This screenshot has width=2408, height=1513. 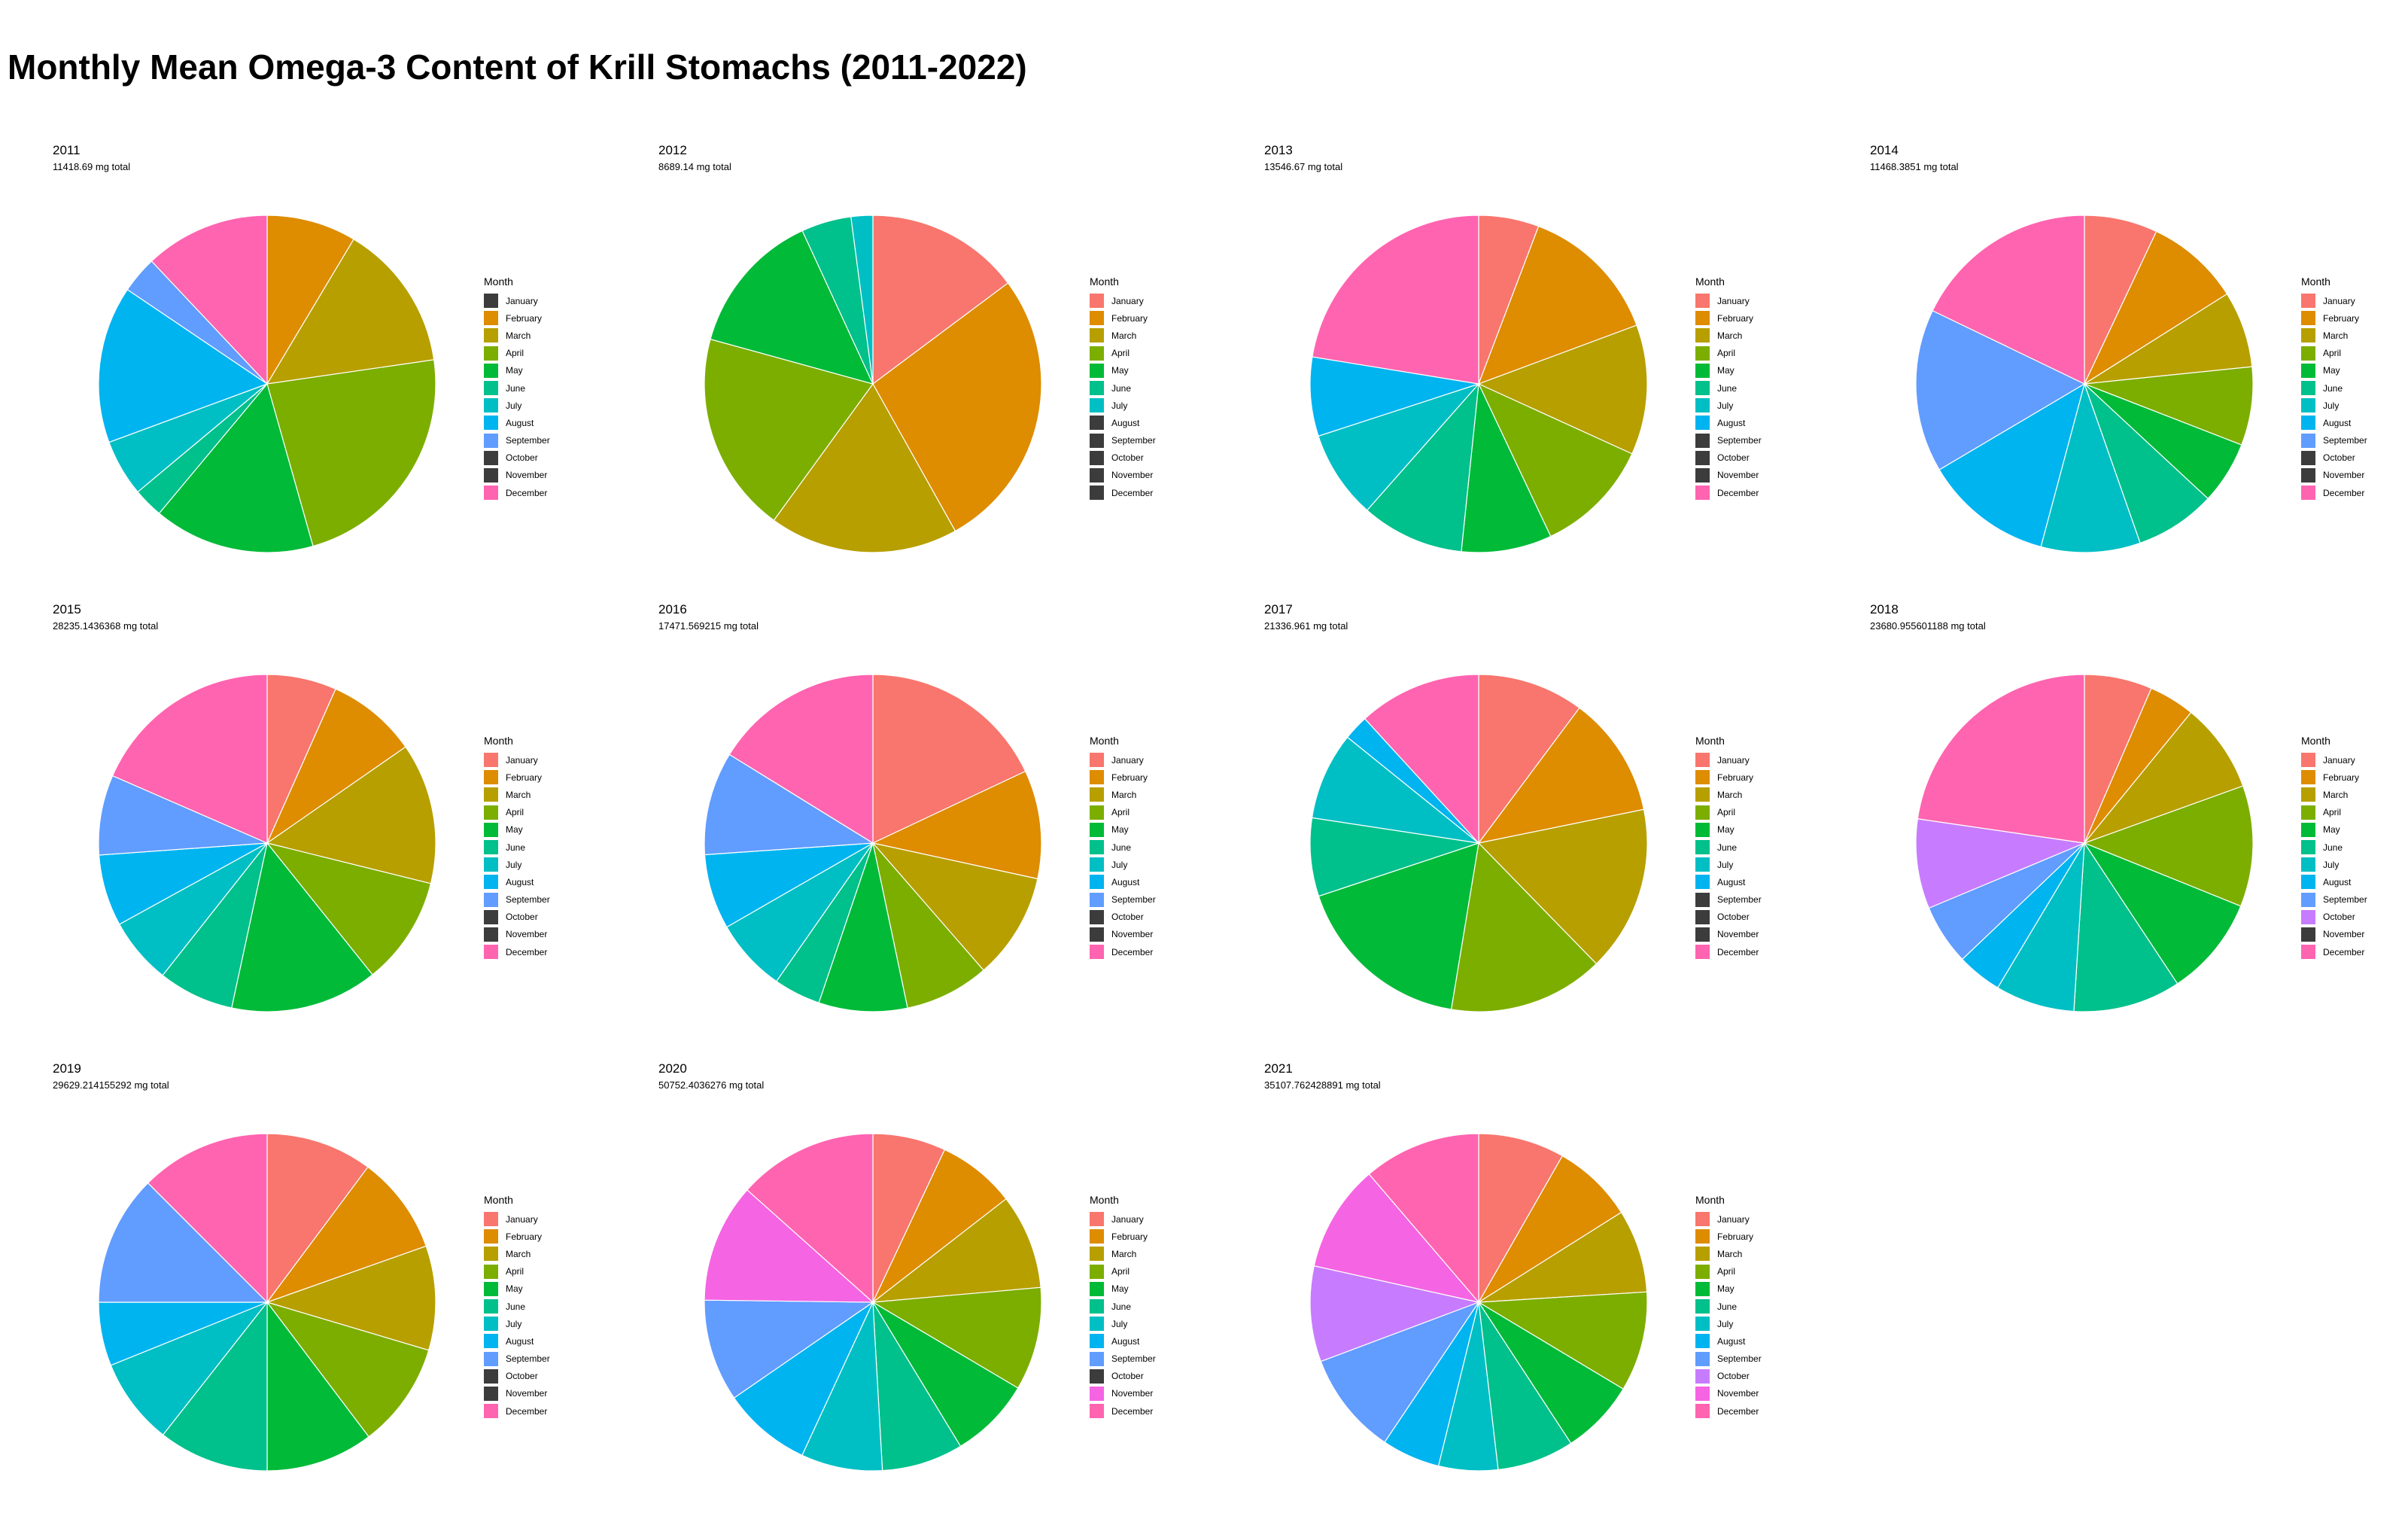 What do you see at coordinates (517, 335) in the screenshot?
I see `legend-item-march: March` at bounding box center [517, 335].